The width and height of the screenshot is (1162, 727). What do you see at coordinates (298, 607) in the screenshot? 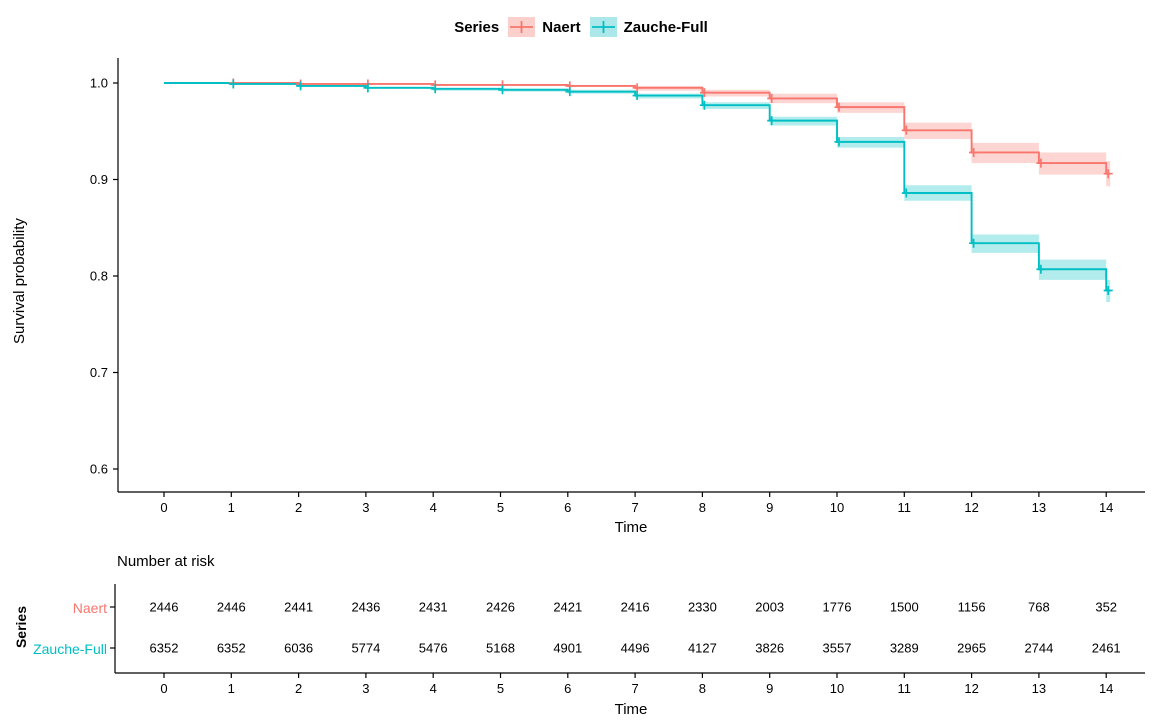
I see `risk-count: 2441` at bounding box center [298, 607].